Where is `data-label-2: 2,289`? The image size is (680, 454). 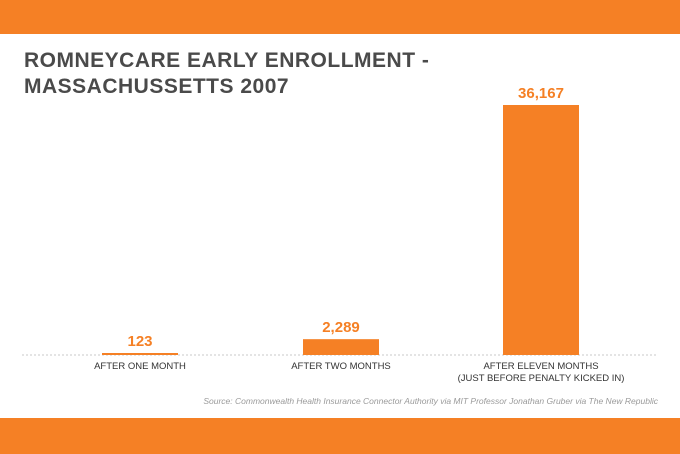
data-label-2: 2,289 is located at coordinates (341, 327).